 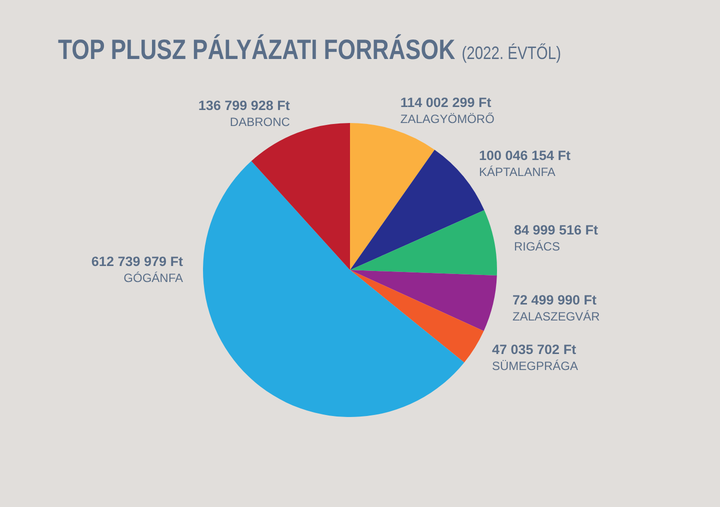 What do you see at coordinates (535, 365) in the screenshot?
I see `slice-label: SÜMEGPRÁGA` at bounding box center [535, 365].